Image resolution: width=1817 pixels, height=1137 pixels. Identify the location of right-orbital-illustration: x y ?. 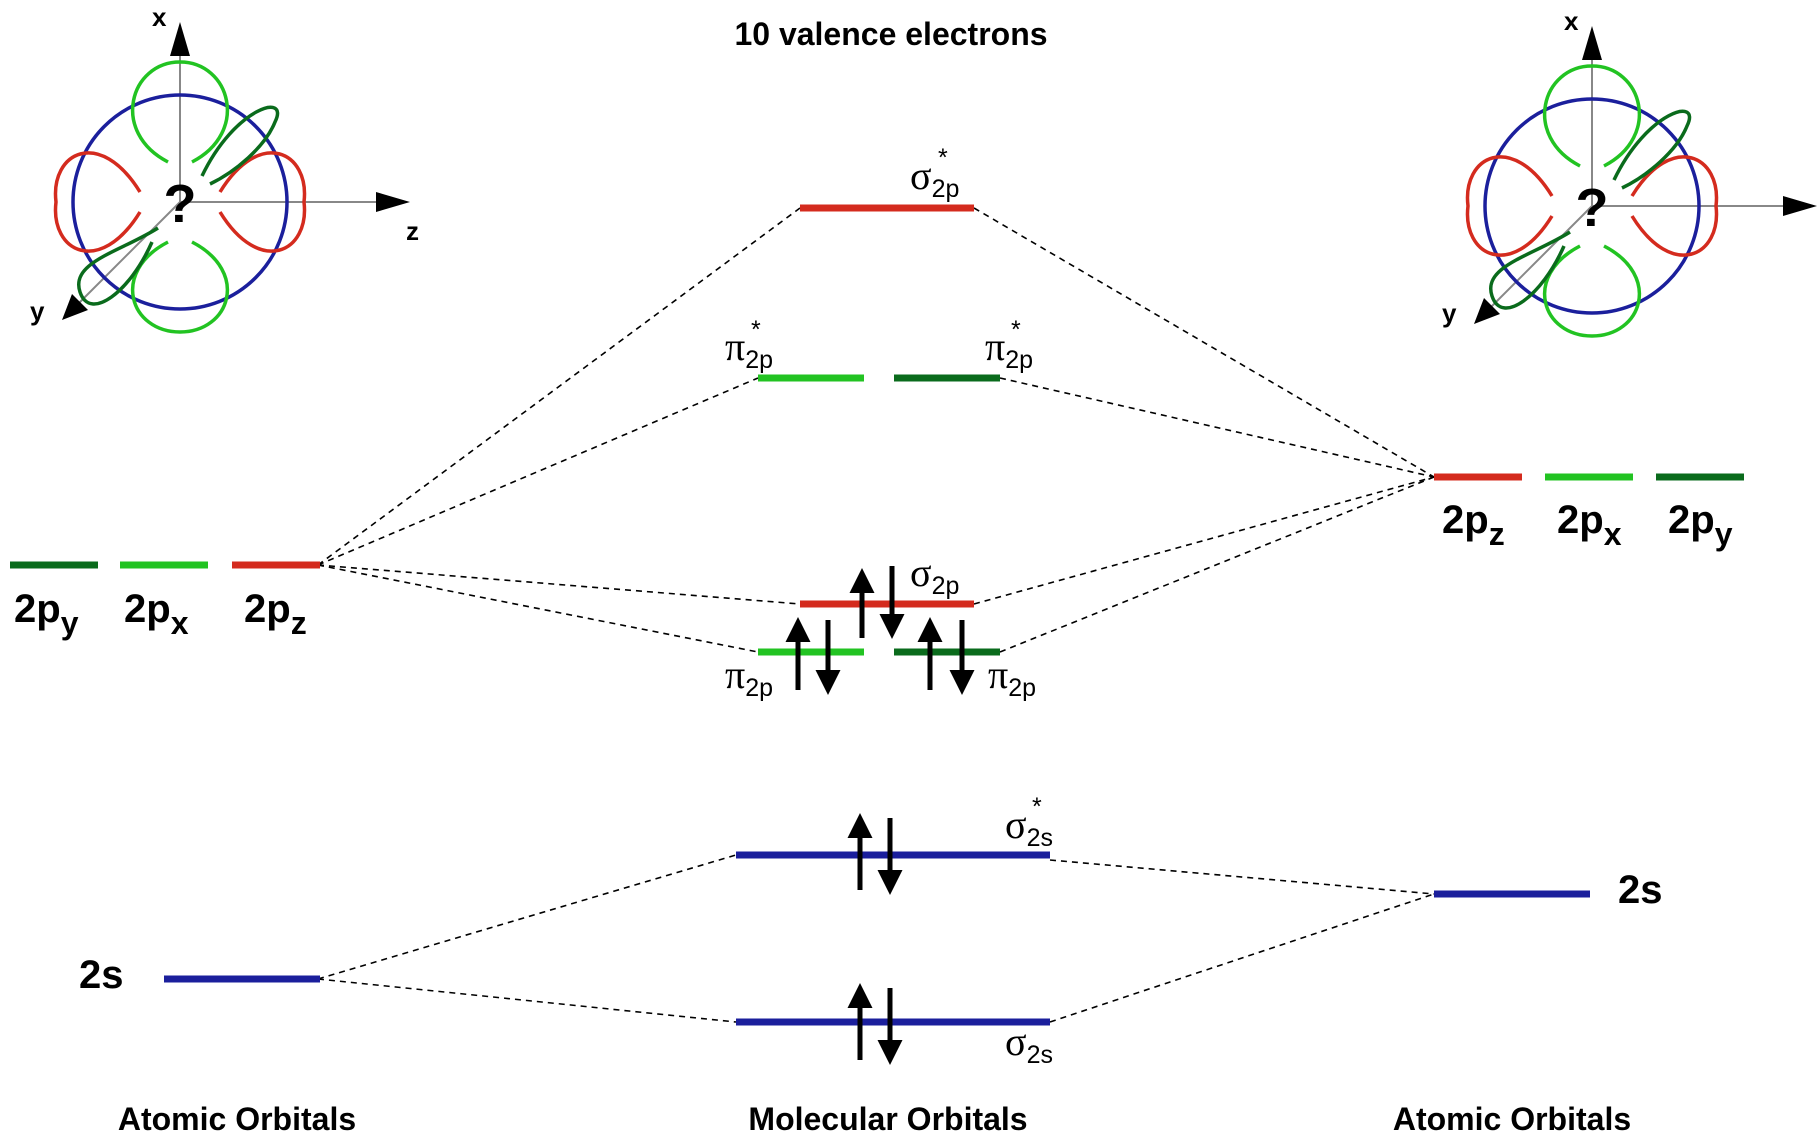
(1629, 172).